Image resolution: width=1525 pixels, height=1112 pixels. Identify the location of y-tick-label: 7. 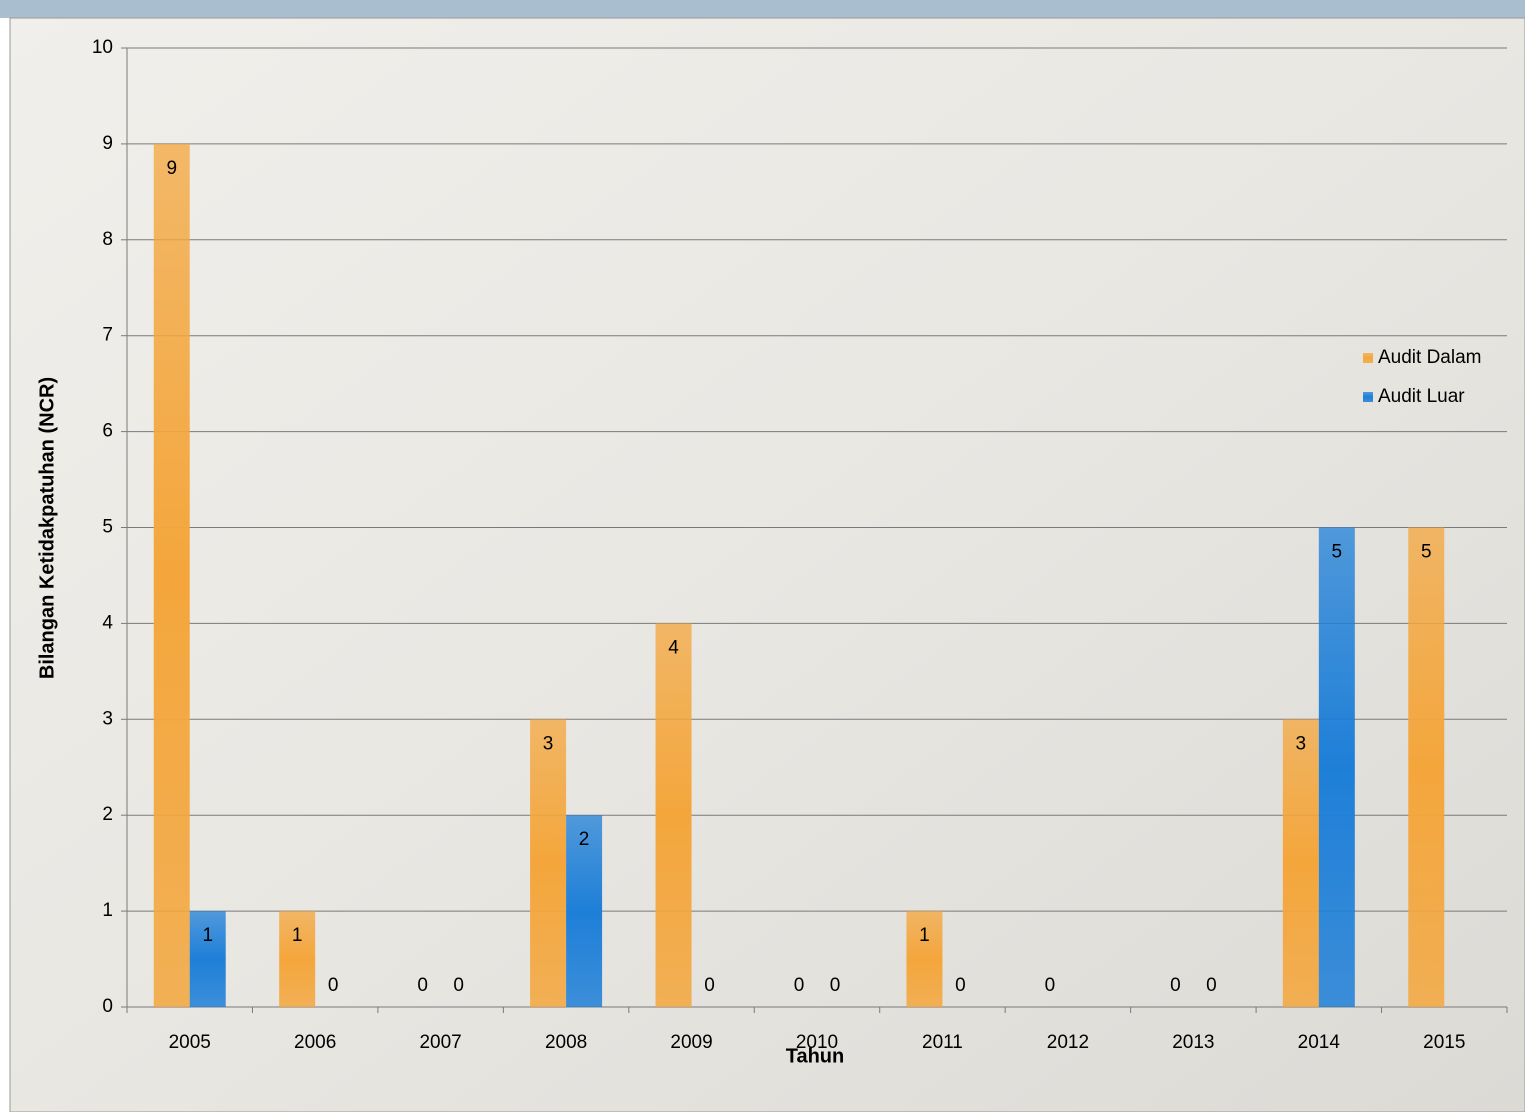
(107, 335).